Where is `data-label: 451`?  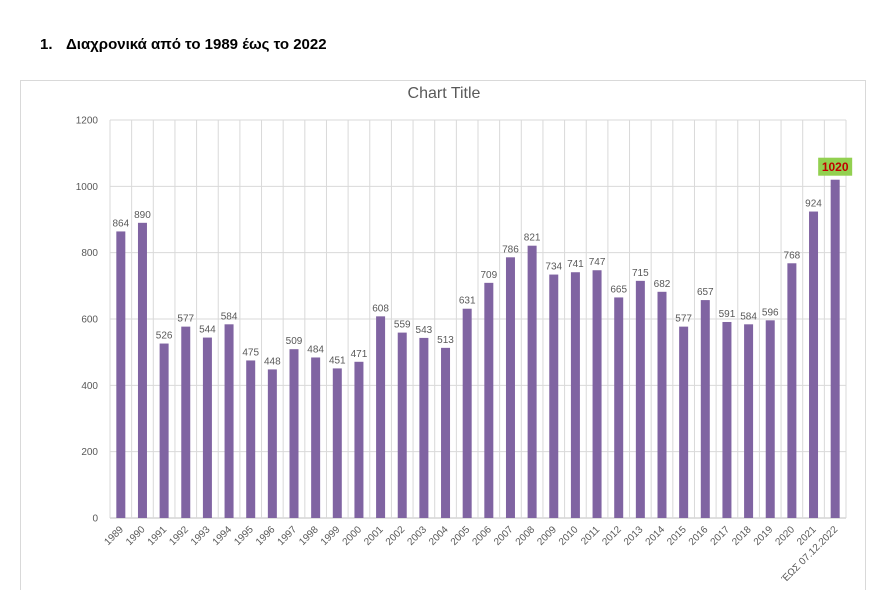 data-label: 451 is located at coordinates (337, 360).